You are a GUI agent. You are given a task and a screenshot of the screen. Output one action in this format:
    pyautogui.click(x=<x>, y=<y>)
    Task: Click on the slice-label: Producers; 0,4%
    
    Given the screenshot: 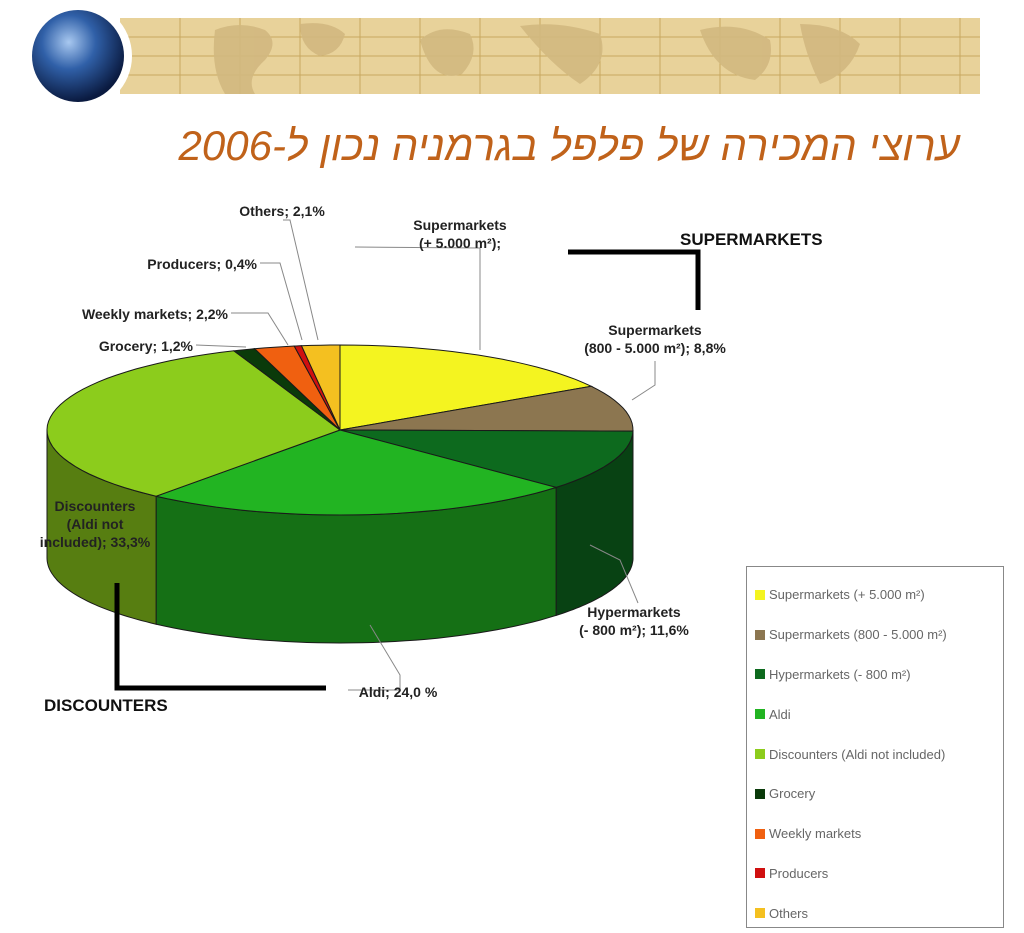 What is the action you would take?
    pyautogui.click(x=202, y=264)
    